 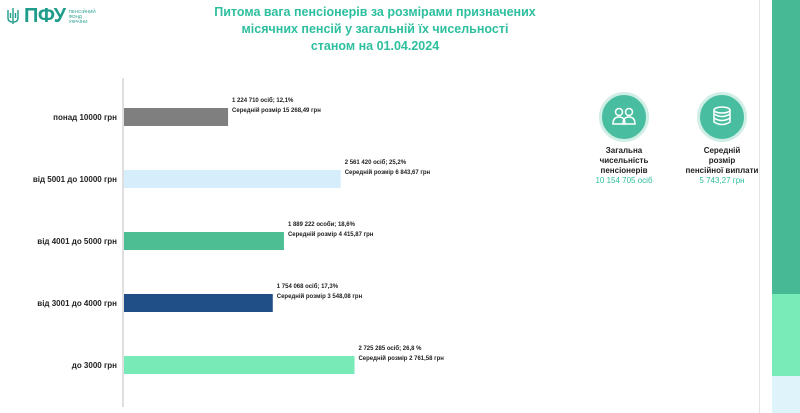 What do you see at coordinates (759, 206) in the screenshot?
I see `decor-divider` at bounding box center [759, 206].